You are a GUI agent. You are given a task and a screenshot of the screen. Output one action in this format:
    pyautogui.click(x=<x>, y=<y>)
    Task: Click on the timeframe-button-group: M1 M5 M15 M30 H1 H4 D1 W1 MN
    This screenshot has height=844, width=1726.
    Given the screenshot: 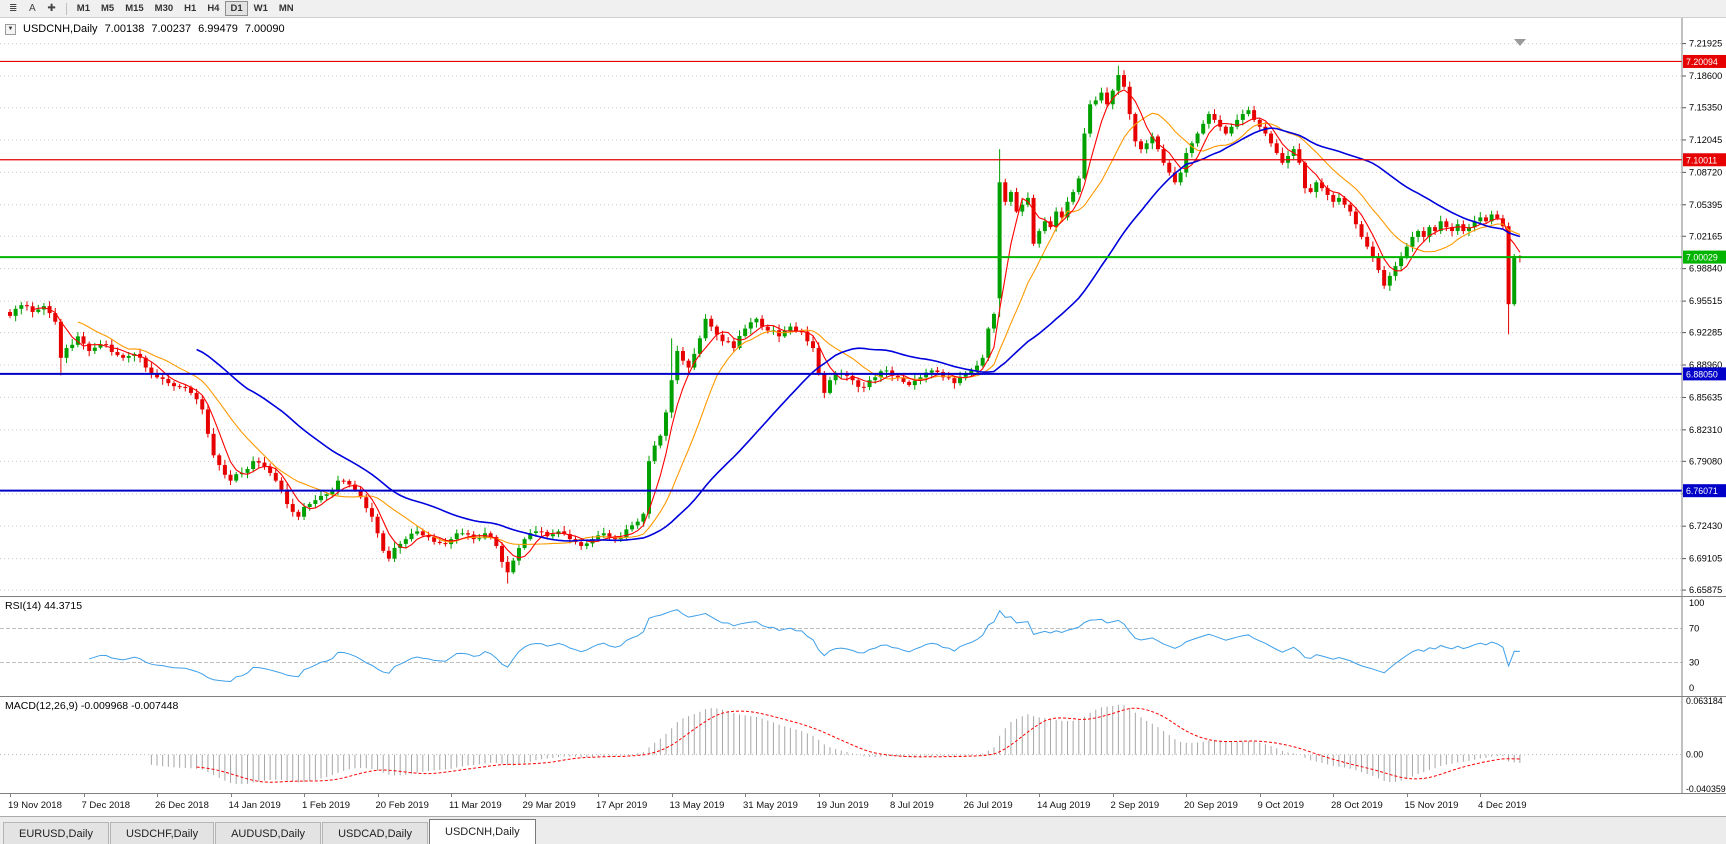 What is the action you would take?
    pyautogui.click(x=185, y=8)
    